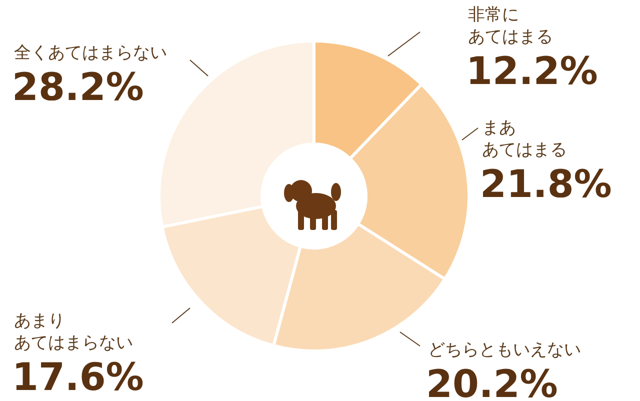 The width and height of the screenshot is (640, 401). I want to click on slice-label: まああてはまる, so click(524, 139).